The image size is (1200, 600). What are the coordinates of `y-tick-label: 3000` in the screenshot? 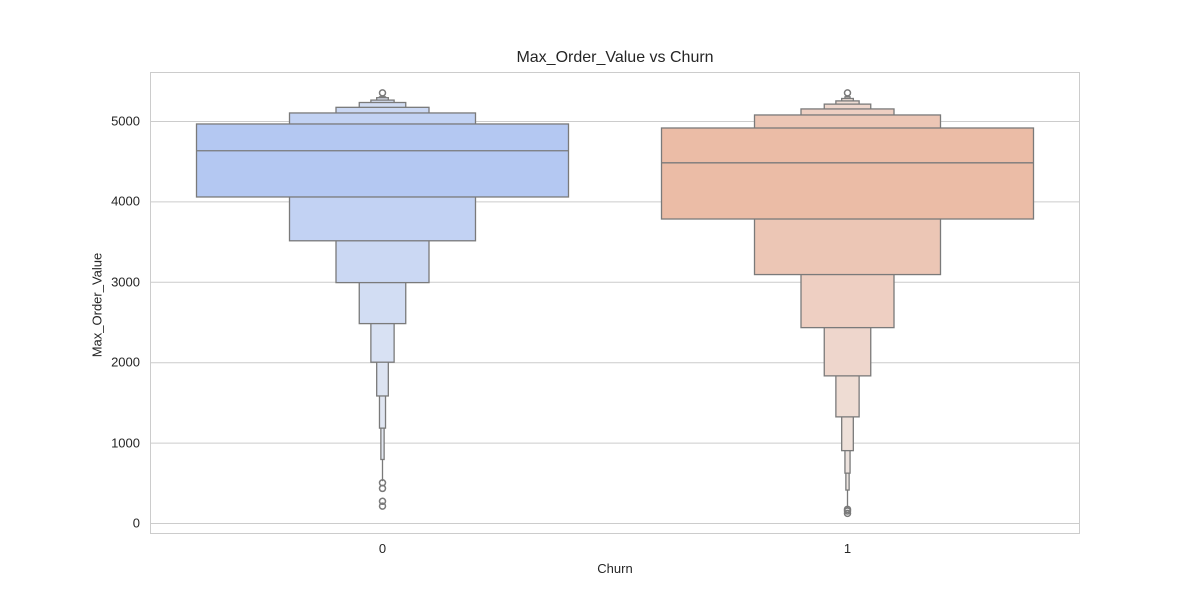 It's located at (125, 282).